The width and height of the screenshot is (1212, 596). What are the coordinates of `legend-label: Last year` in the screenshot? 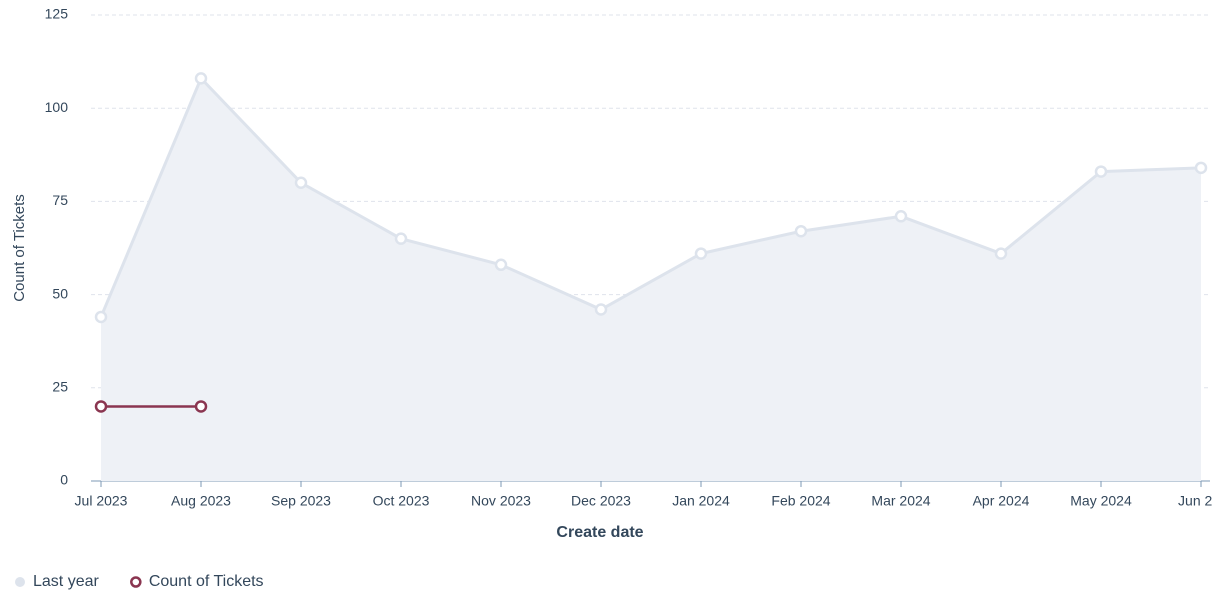 It's located at (66, 581).